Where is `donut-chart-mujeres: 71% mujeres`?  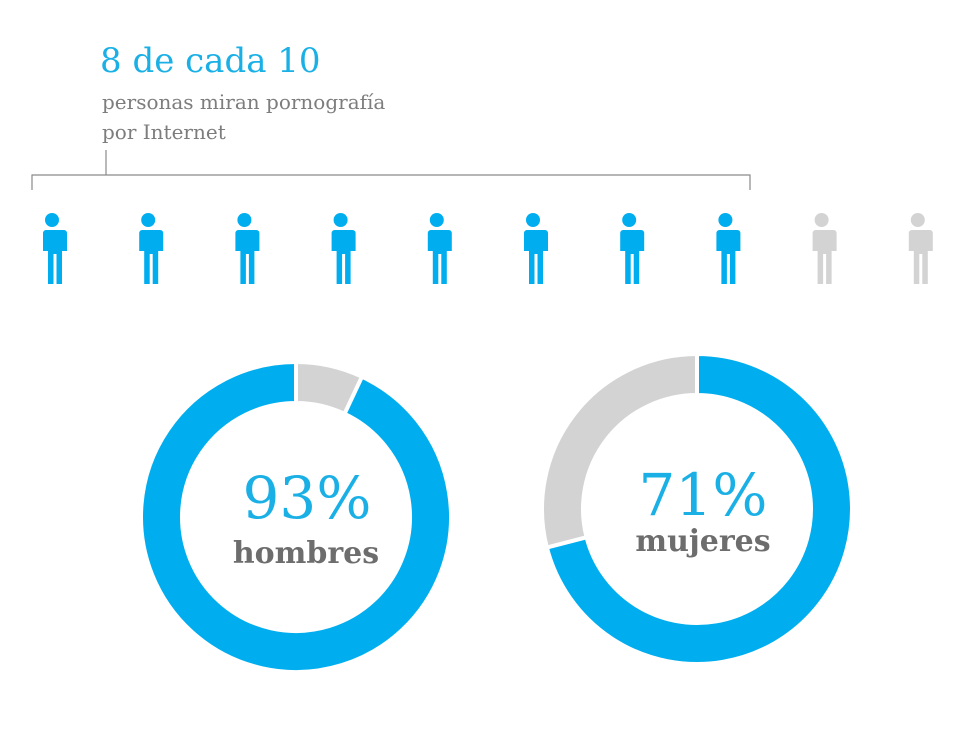 donut-chart-mujeres: 71% mujeres is located at coordinates (697, 509).